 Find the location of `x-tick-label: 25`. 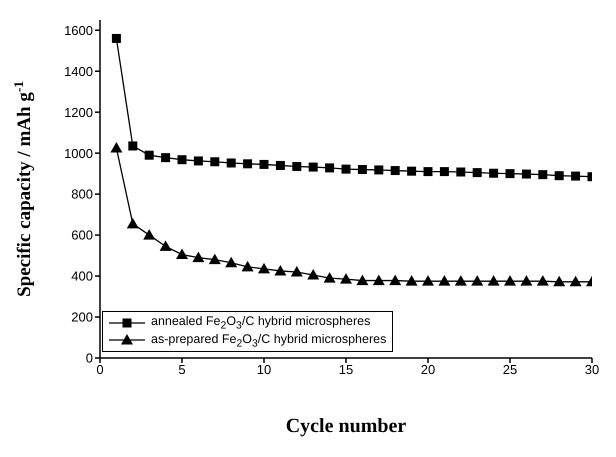

x-tick-label: 25 is located at coordinates (510, 370).